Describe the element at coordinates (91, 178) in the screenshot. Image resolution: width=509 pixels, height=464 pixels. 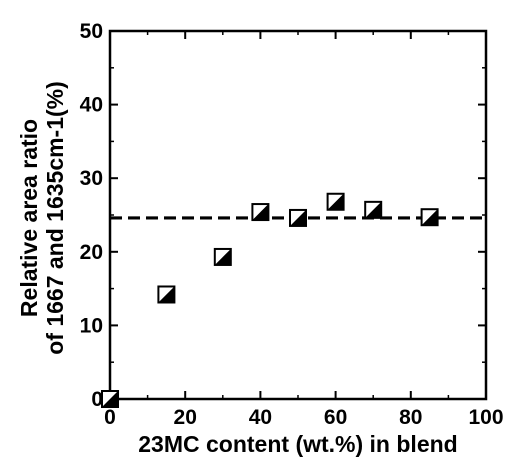
I see `y-tick-label: 30` at that location.